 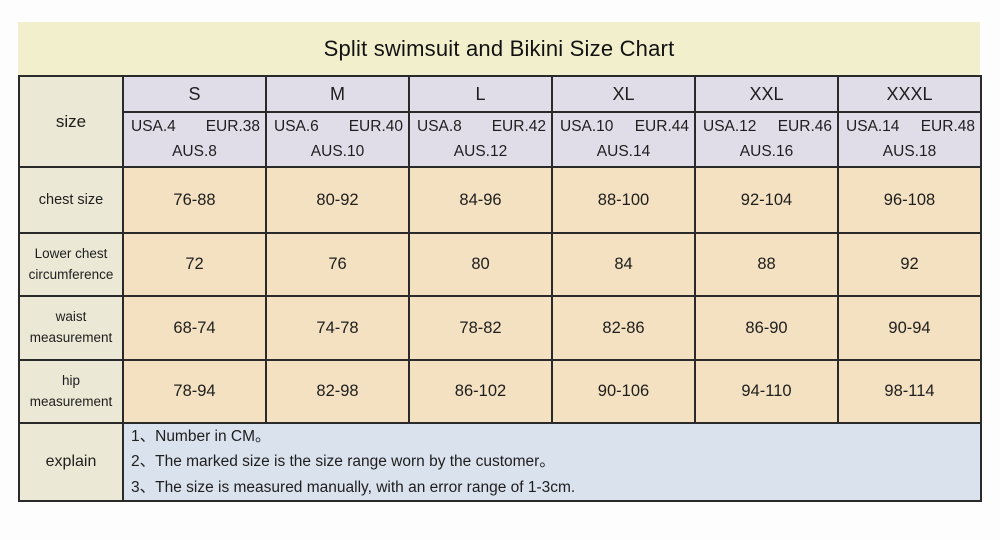 I want to click on aus-size: AUS.10, so click(x=337, y=151).